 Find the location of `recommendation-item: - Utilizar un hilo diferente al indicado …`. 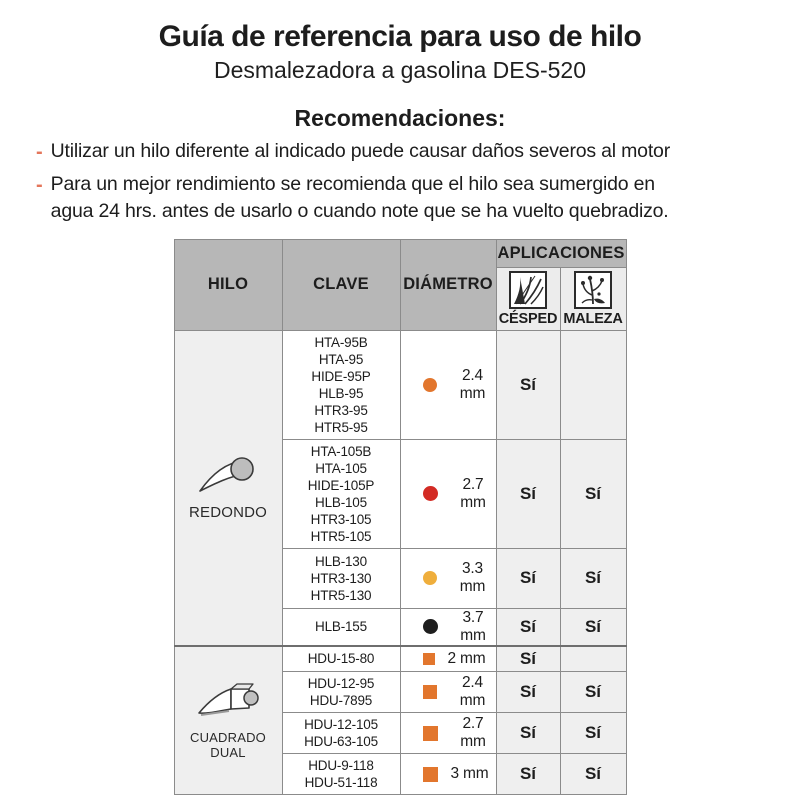

recommendation-item: - Utilizar un hilo diferente al indicado … is located at coordinates (403, 152).